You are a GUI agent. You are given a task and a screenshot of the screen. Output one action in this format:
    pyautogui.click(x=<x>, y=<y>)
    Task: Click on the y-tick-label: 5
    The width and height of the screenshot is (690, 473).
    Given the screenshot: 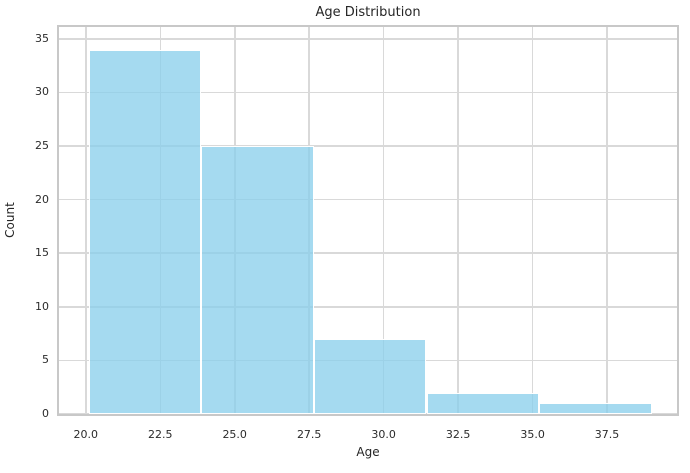 What is the action you would take?
    pyautogui.click(x=45, y=360)
    